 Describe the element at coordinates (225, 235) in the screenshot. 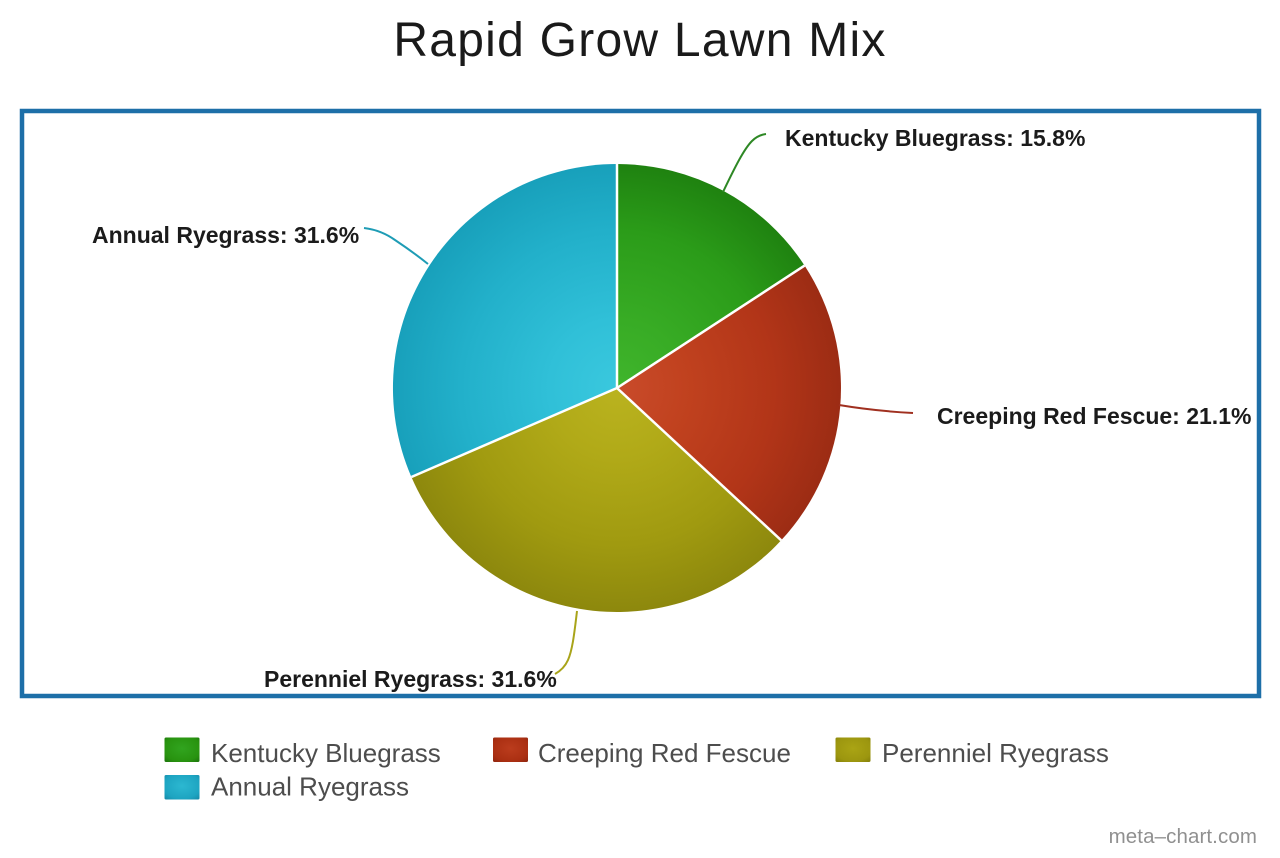

I see `svg-text: Annual Ryegrass: 31.6%` at that location.